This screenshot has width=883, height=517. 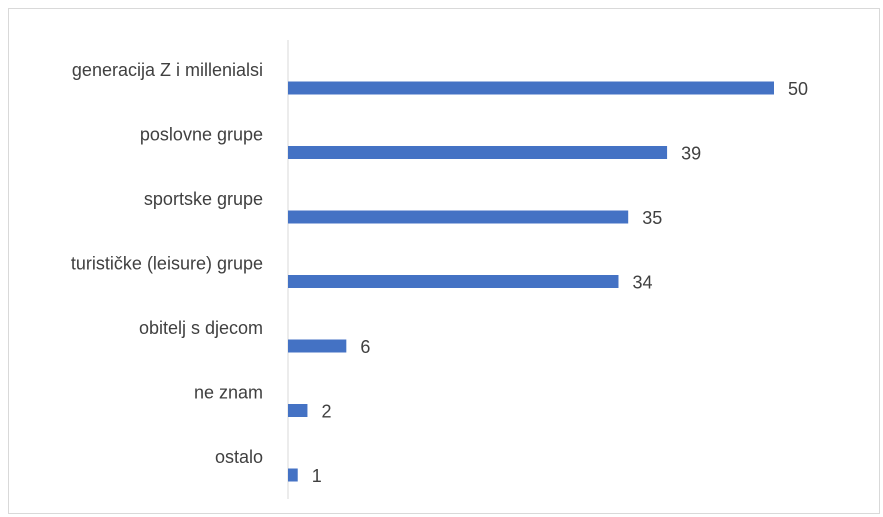 I want to click on category-label: poslovne grupe, so click(x=201, y=135).